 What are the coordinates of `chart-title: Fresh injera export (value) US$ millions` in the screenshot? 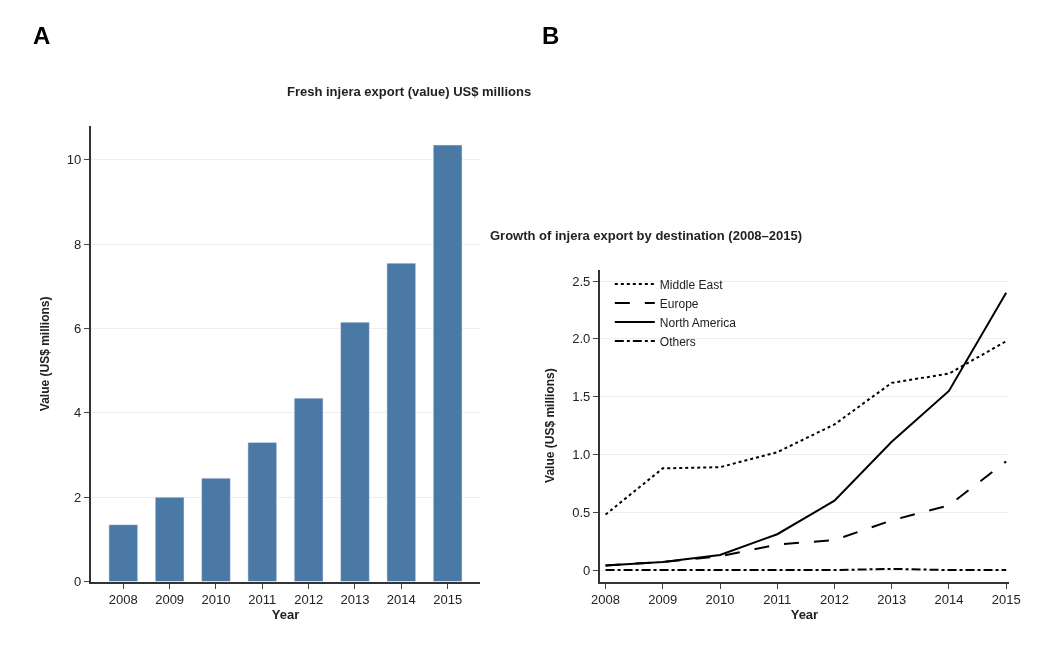 It's located at (409, 91).